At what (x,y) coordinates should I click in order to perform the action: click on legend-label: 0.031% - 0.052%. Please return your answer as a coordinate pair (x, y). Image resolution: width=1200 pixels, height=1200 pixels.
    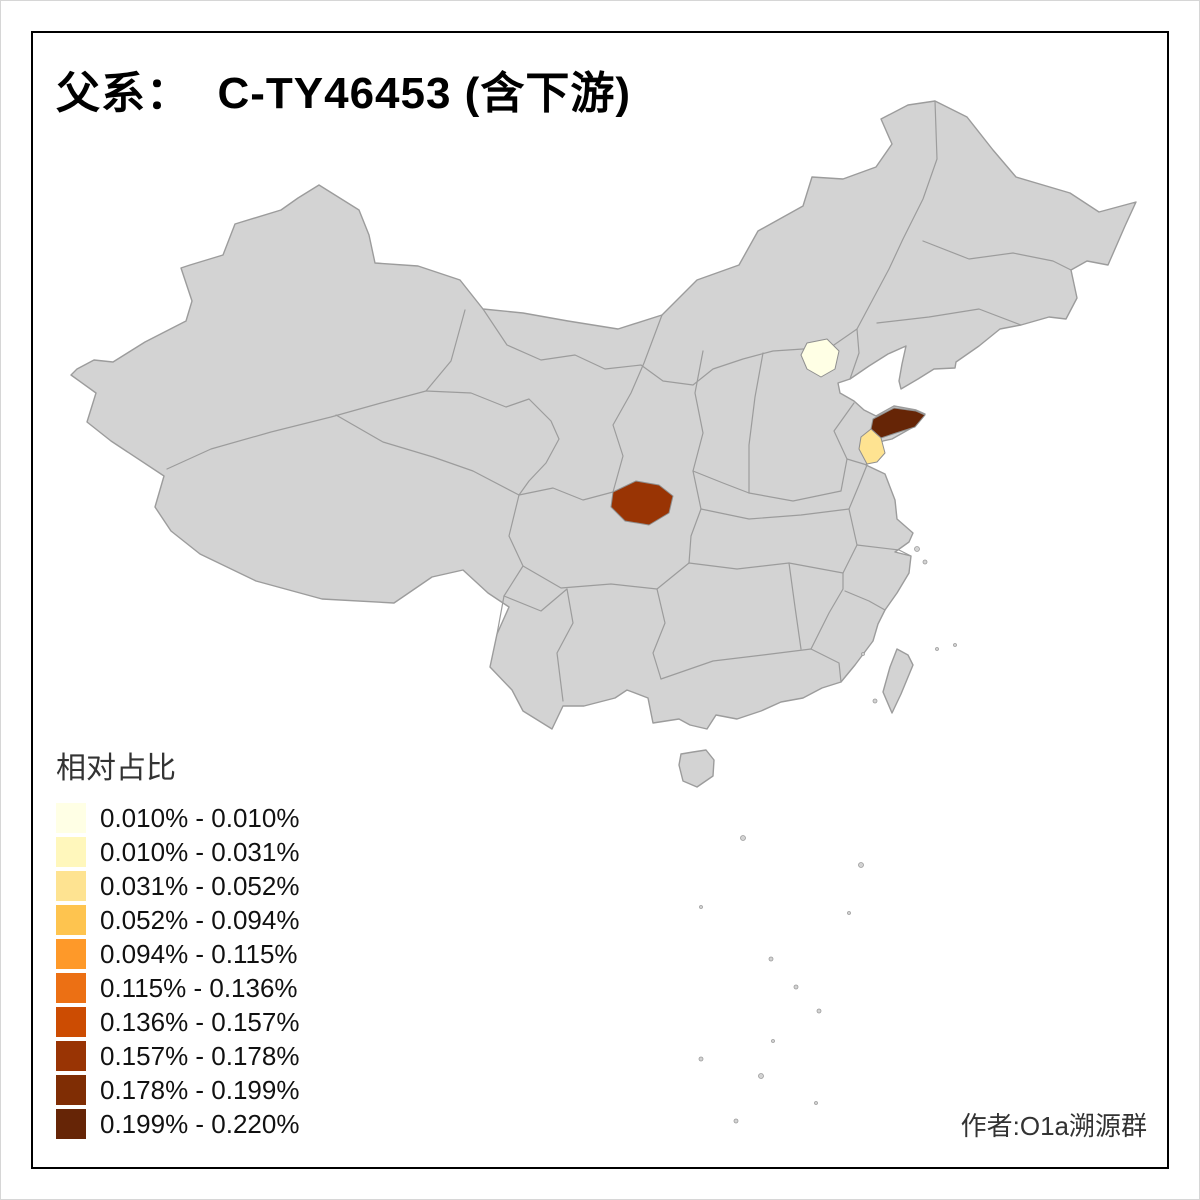
    Looking at the image, I should click on (200, 885).